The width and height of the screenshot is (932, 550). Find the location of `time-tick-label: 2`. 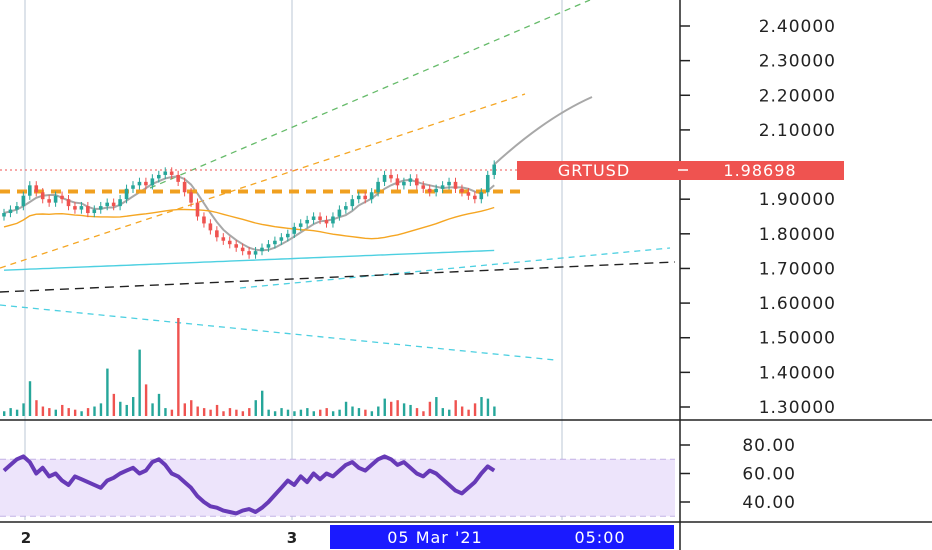

time-tick-label: 2 is located at coordinates (26, 538).